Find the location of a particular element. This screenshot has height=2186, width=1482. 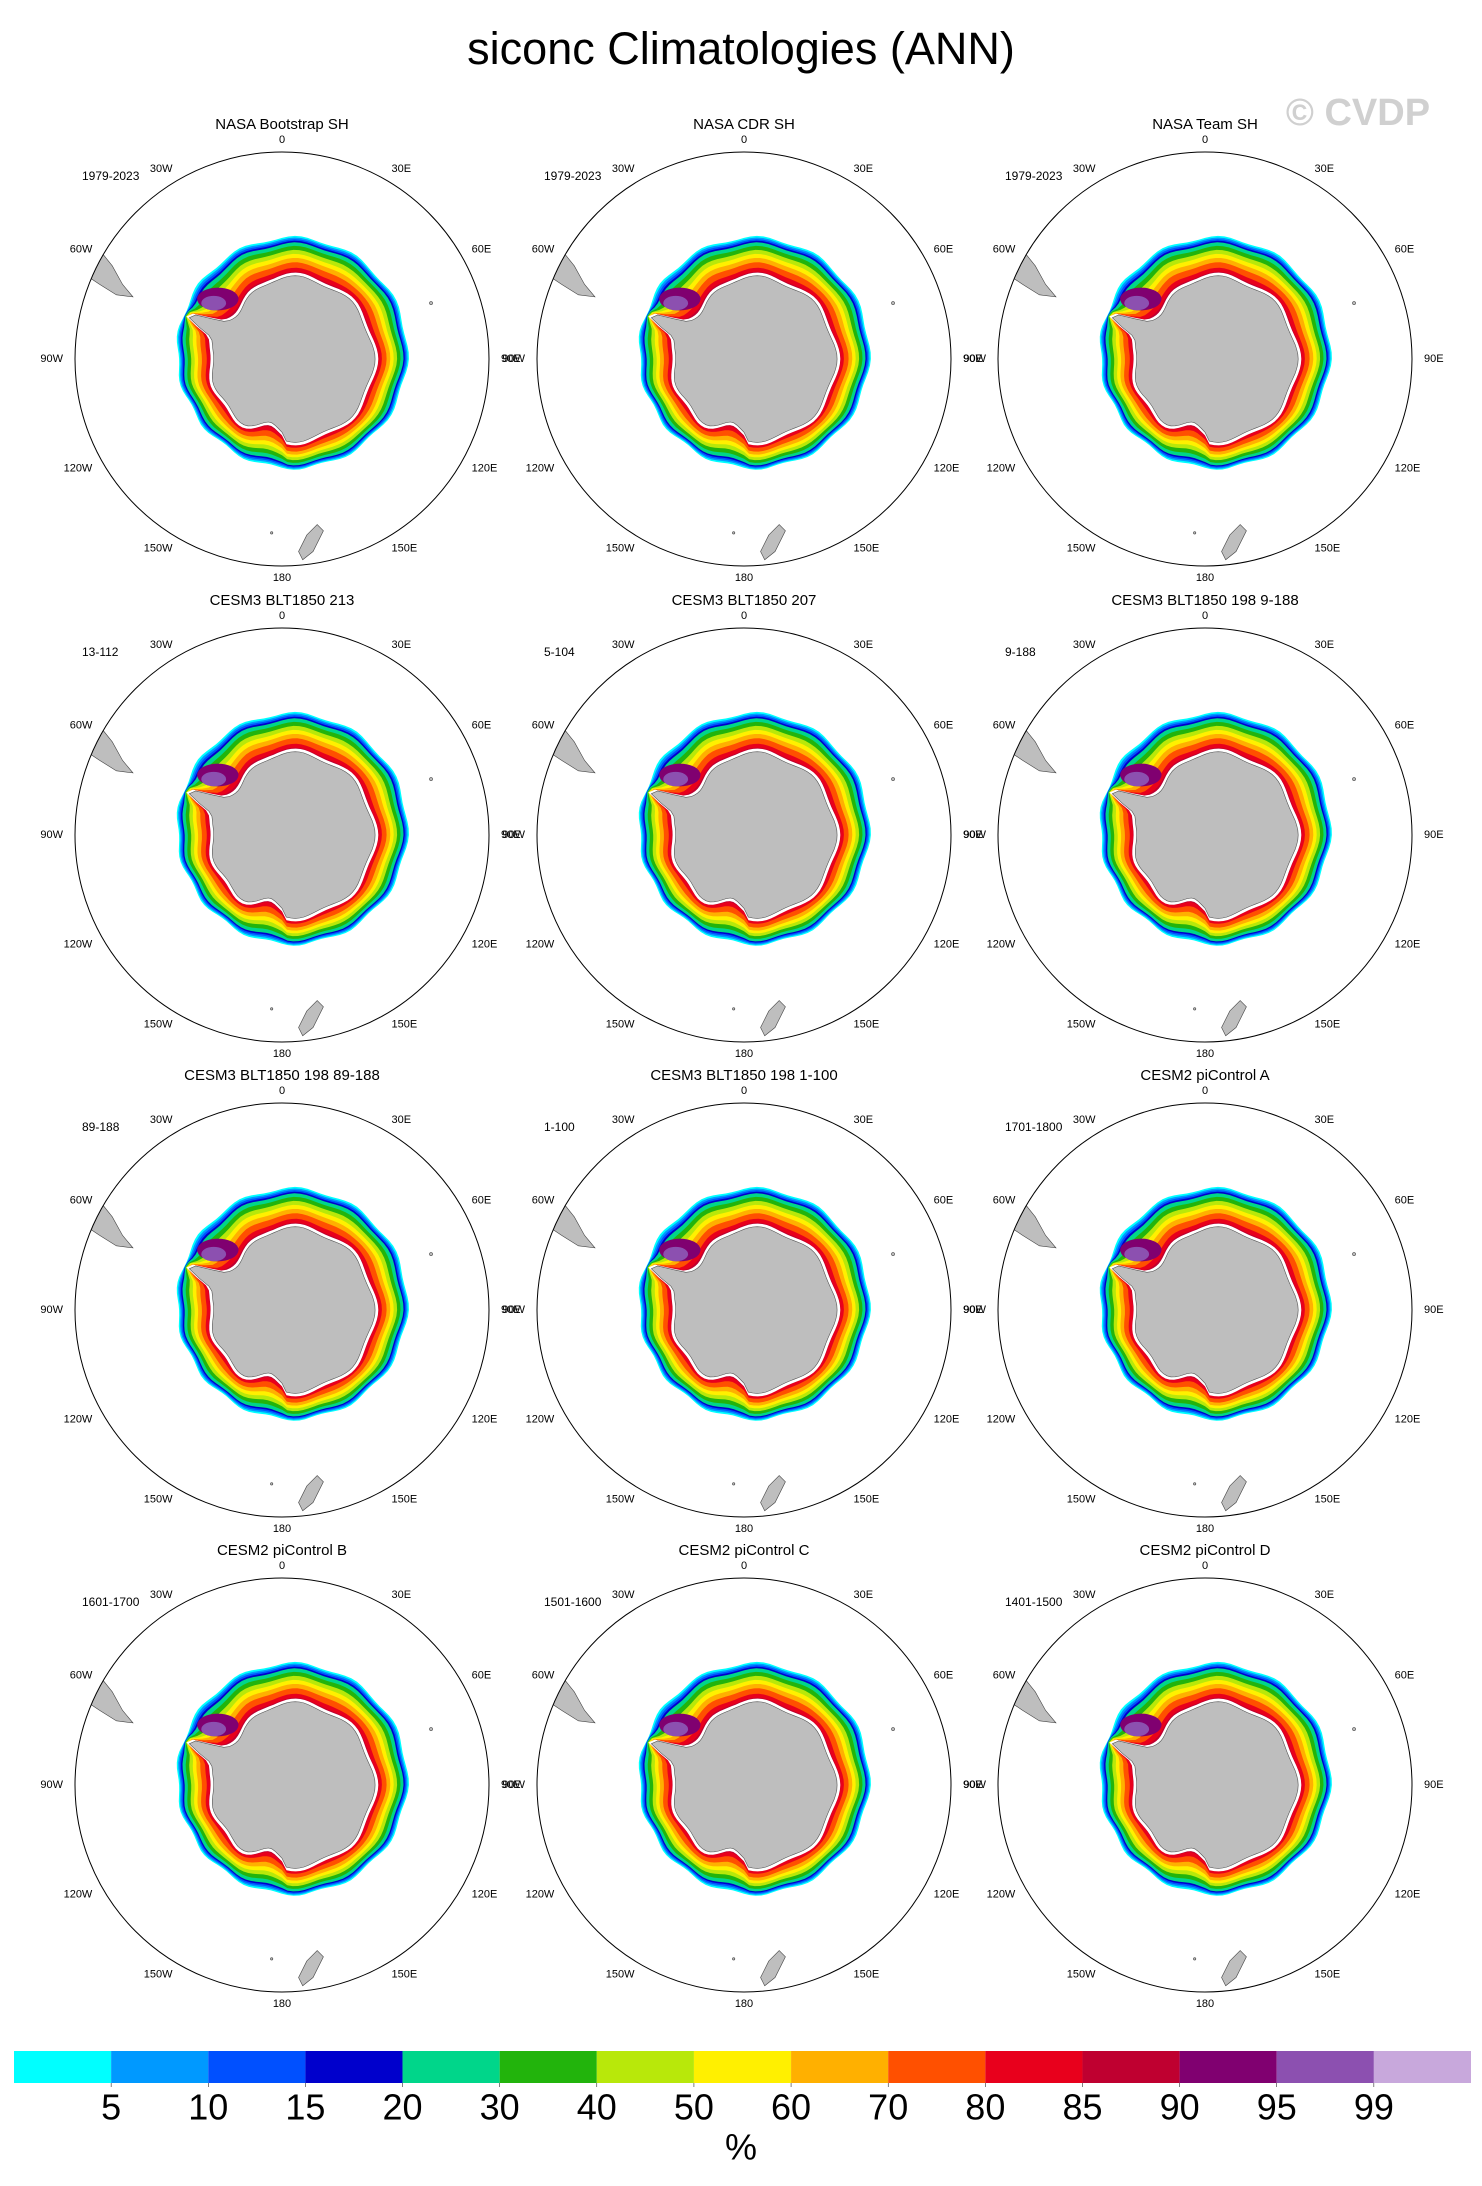

panel-period: 89-188 is located at coordinates (101, 1127).